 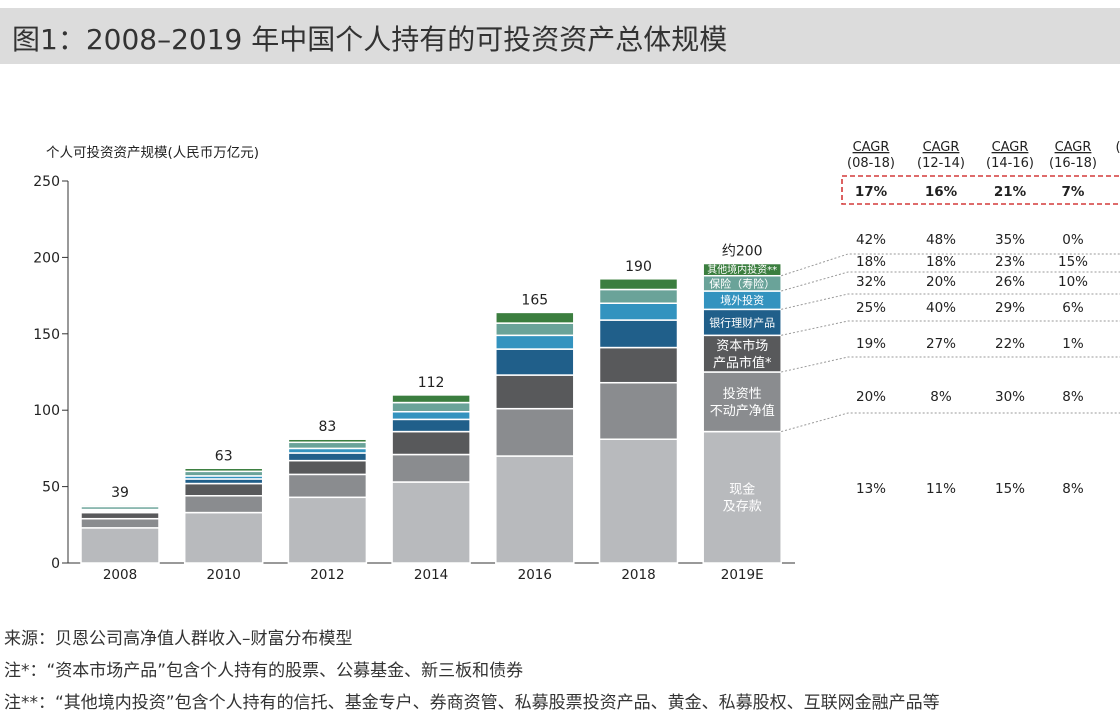 I want to click on bar-segment-real_estate-2008, so click(x=120, y=523).